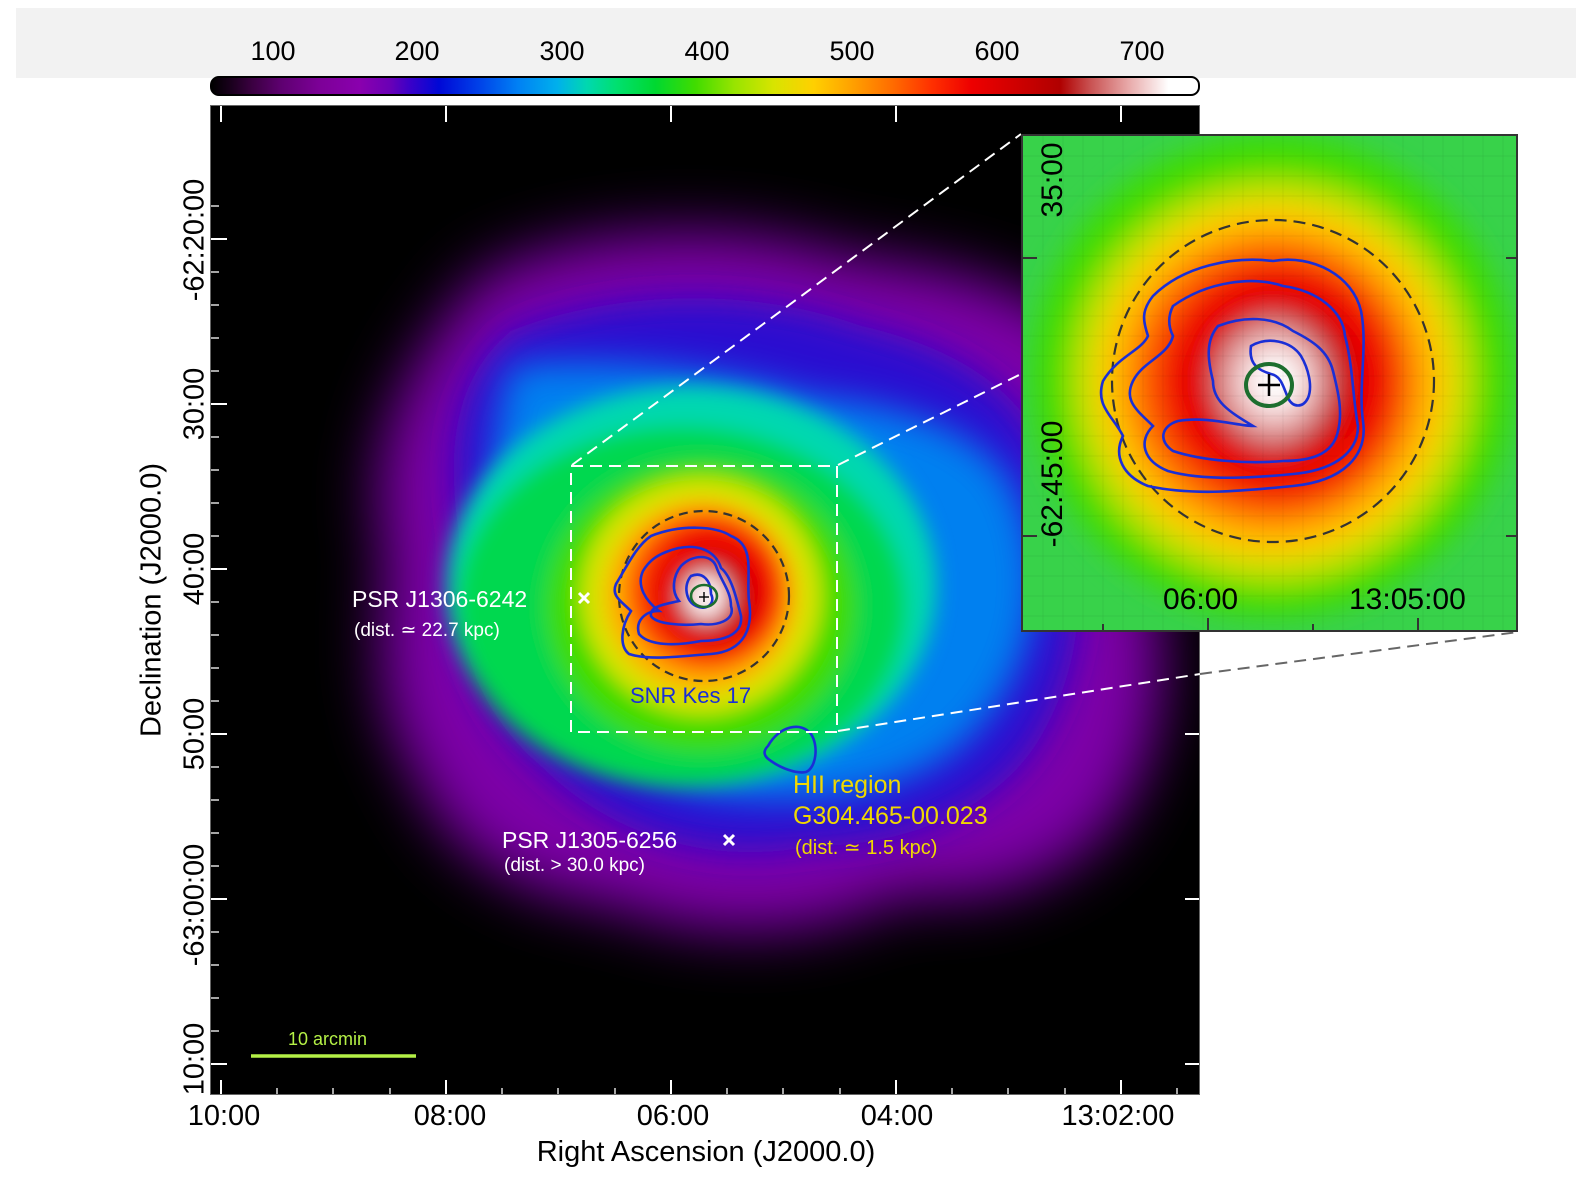  I want to click on inset-dashed-circle, so click(1273, 381).